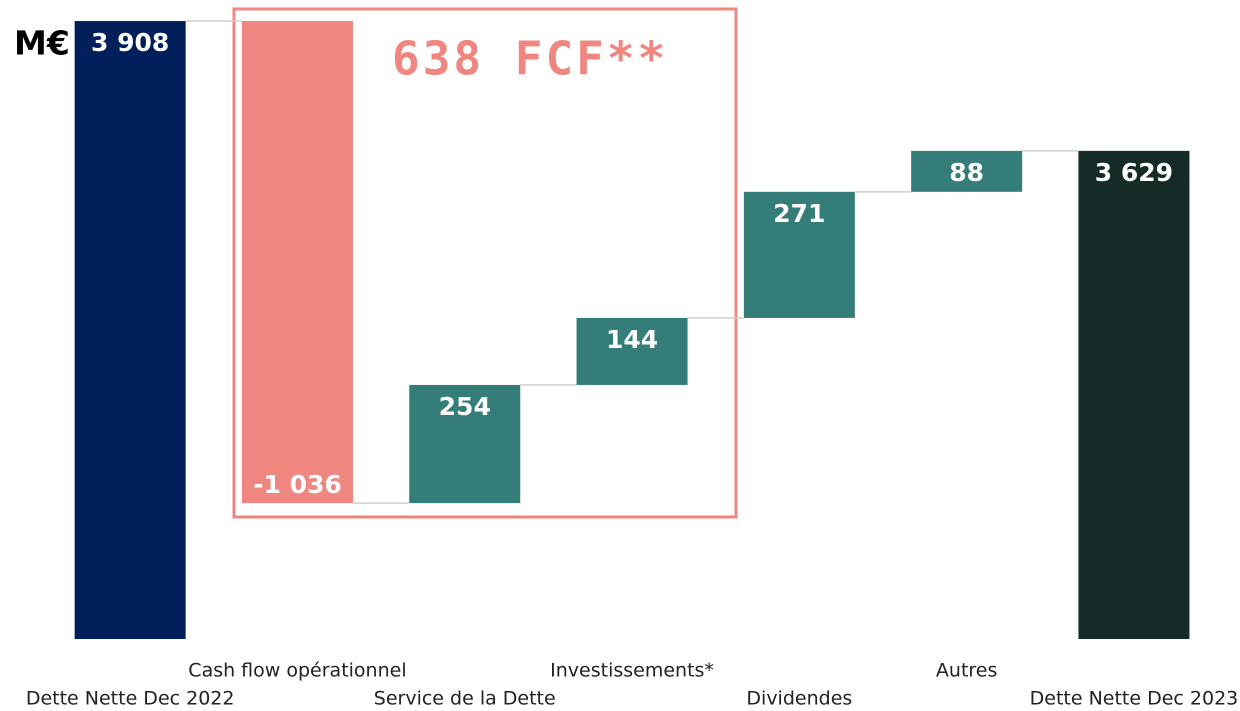 This screenshot has width=1240, height=711. What do you see at coordinates (130, 699) in the screenshot?
I see `x-tick-label: Dette Nette Dec 2022` at bounding box center [130, 699].